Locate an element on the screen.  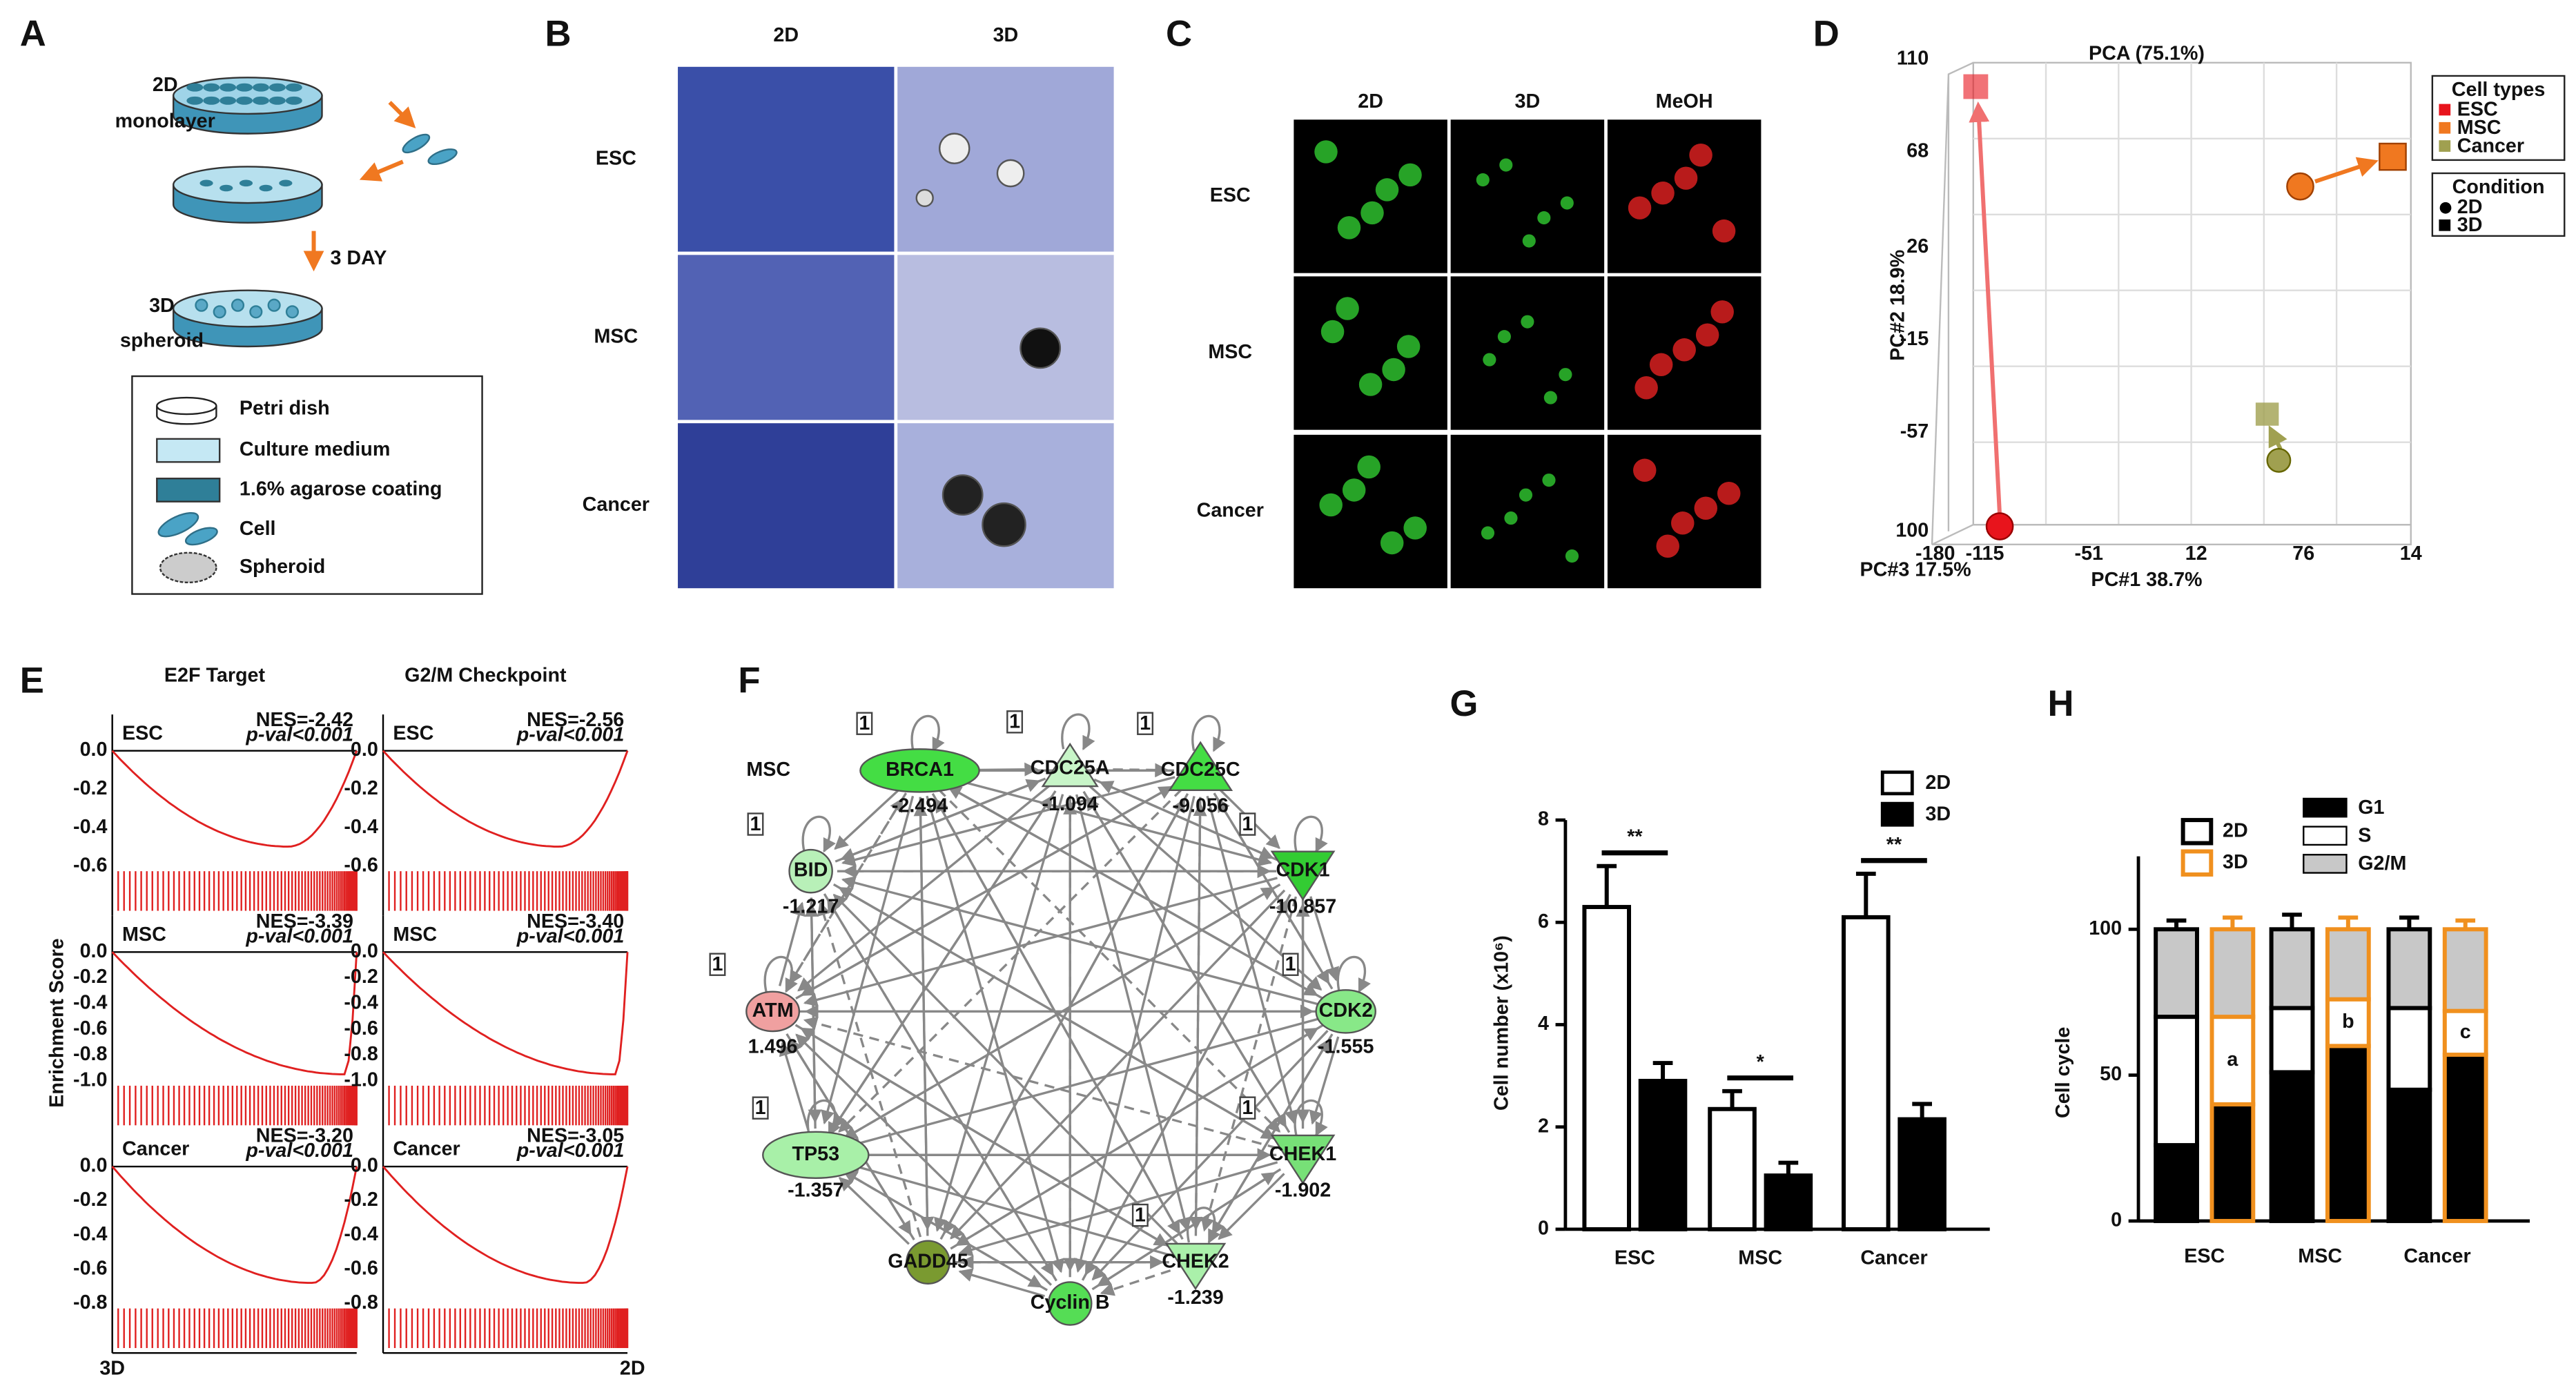
legend-label: G1 is located at coordinates (2371, 808).